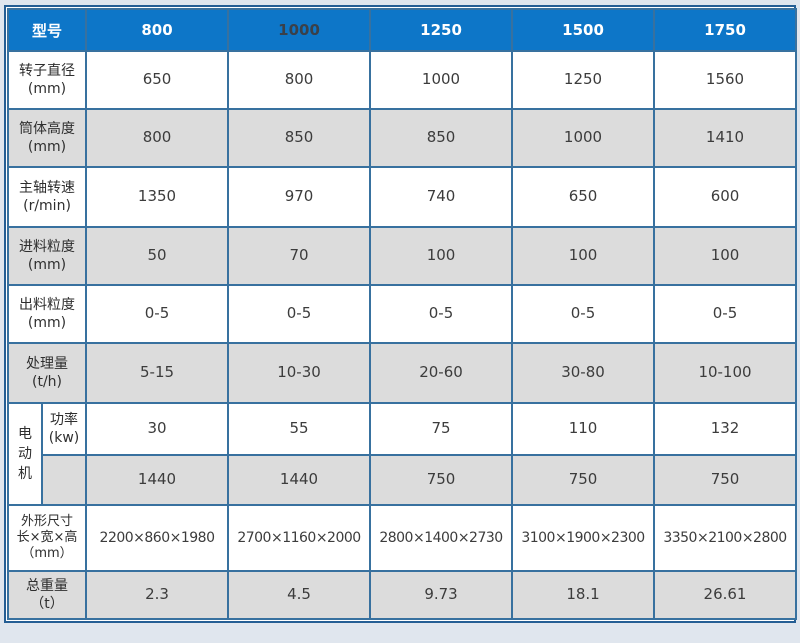  I want to click on row-label: 总重量 （t）, so click(47, 595).